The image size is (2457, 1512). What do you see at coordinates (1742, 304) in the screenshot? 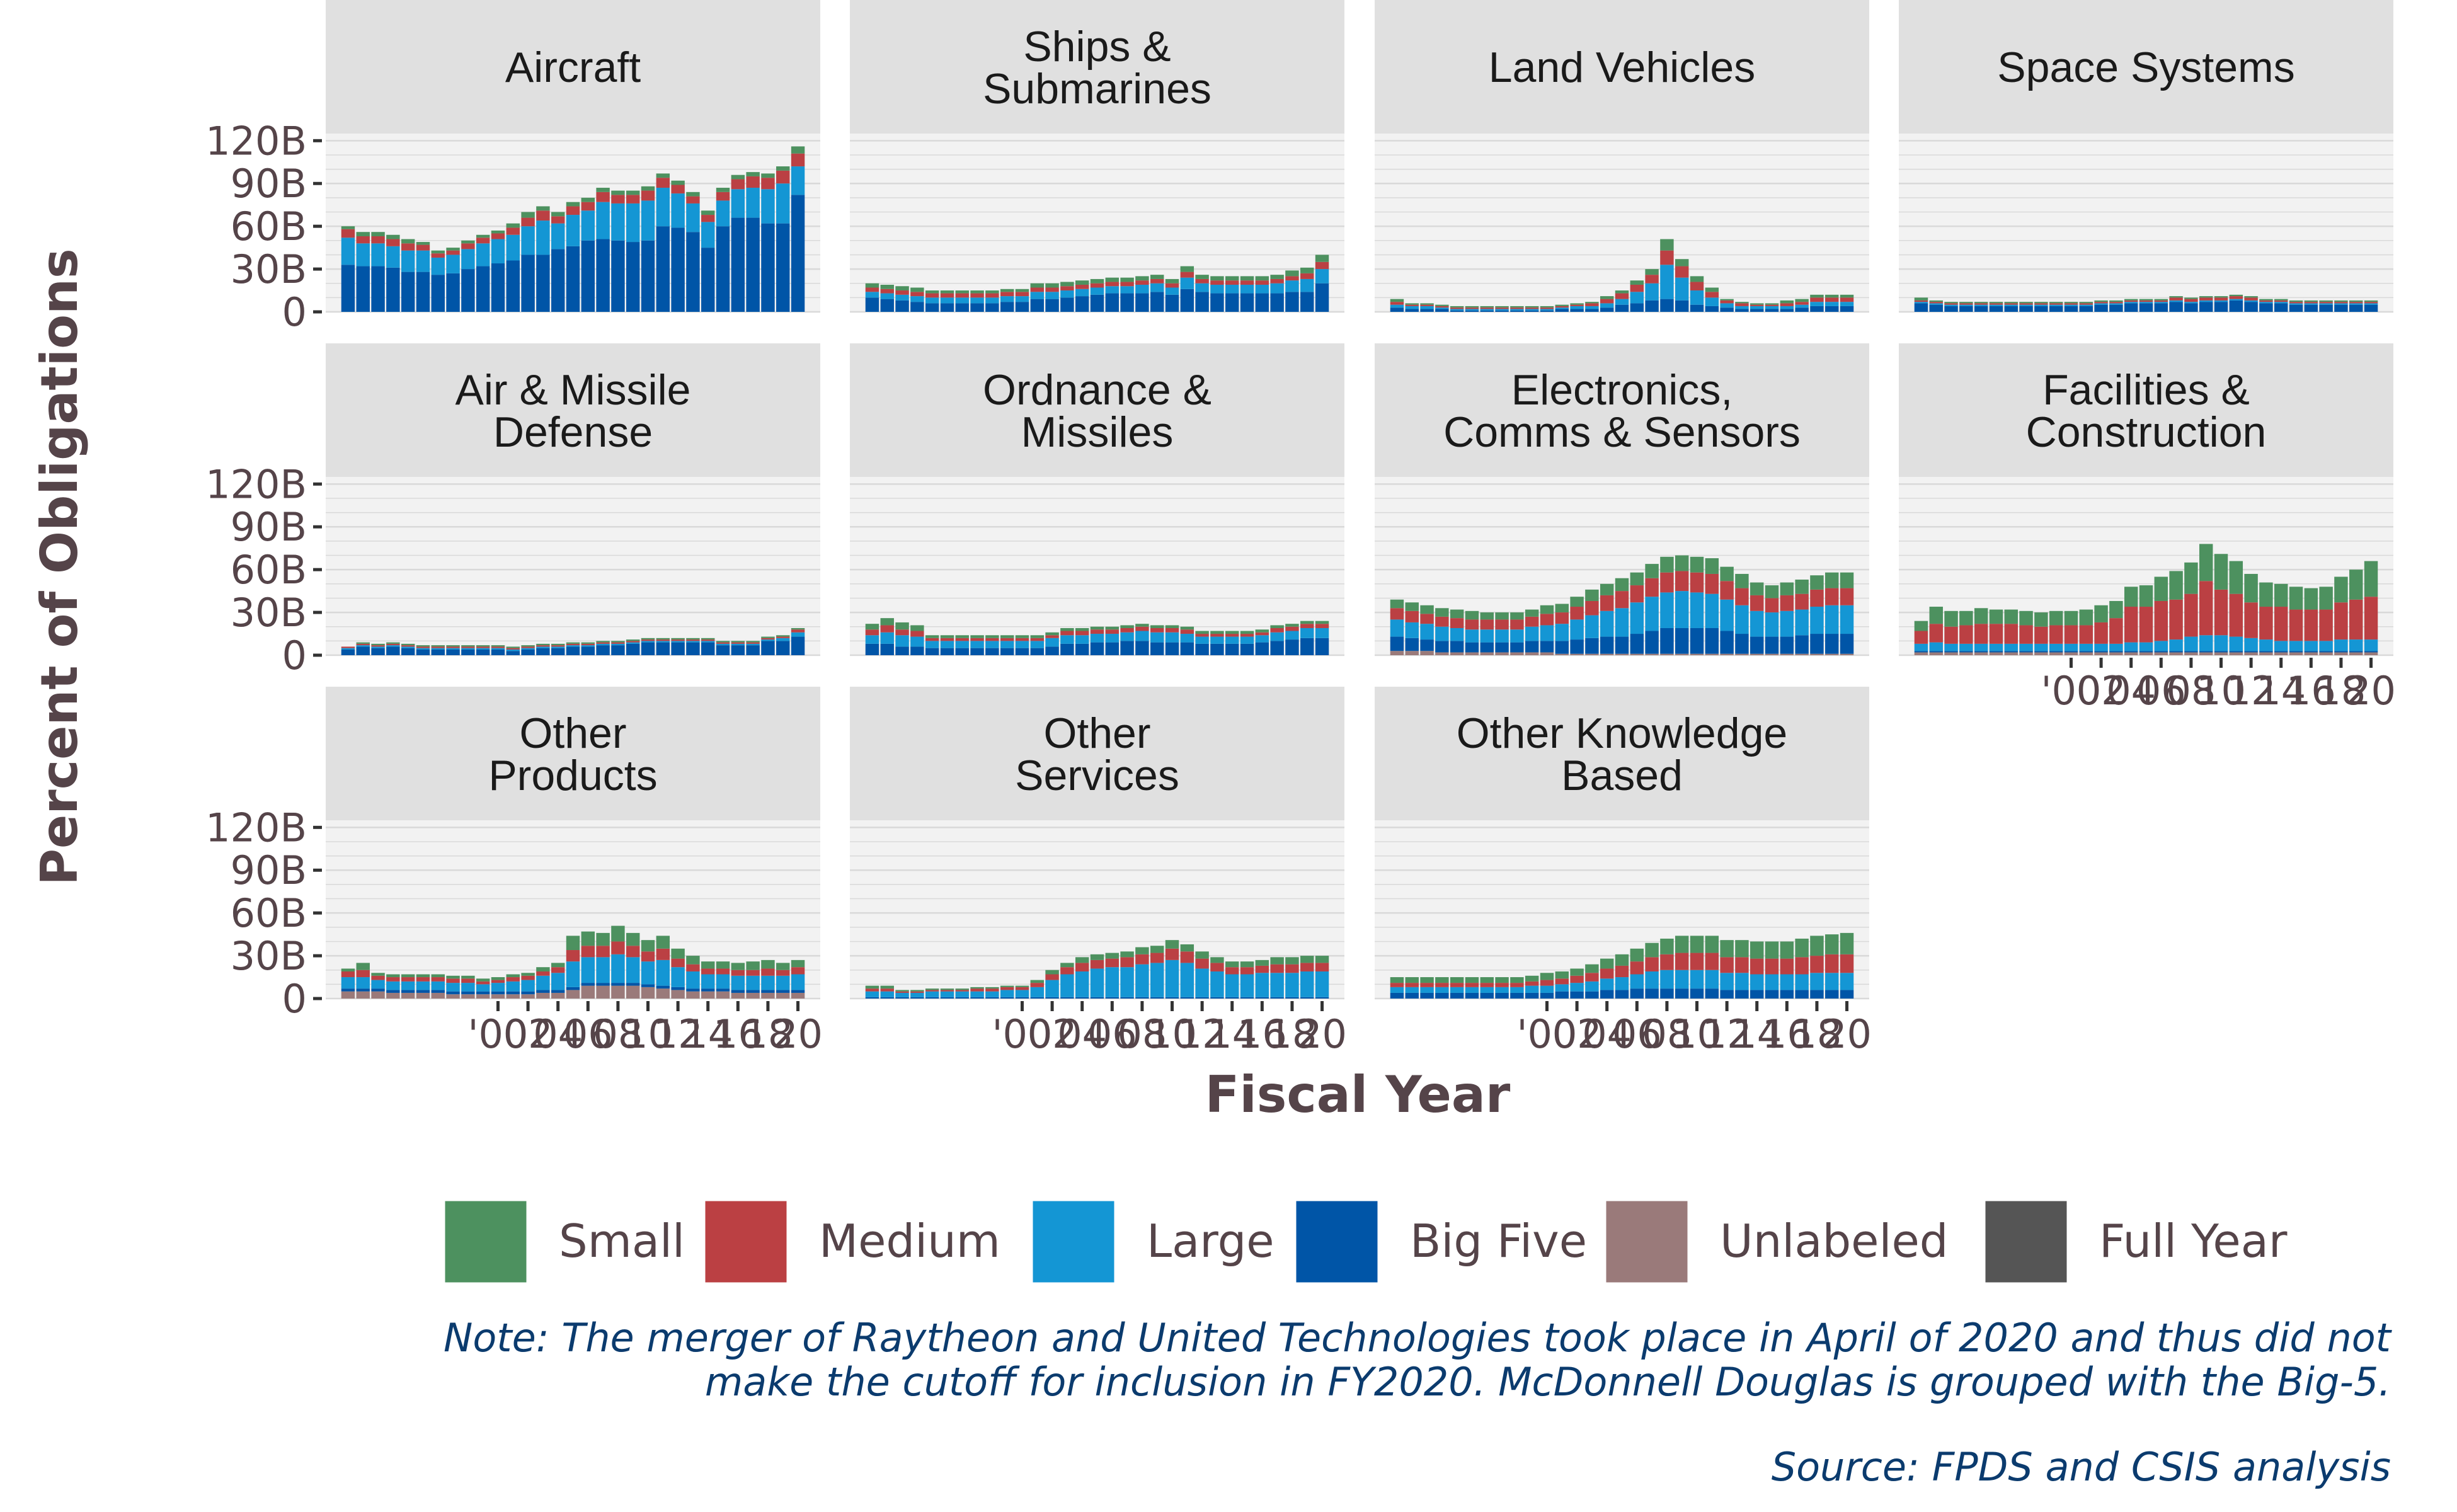
I see `bar-medium-2013` at bounding box center [1742, 304].